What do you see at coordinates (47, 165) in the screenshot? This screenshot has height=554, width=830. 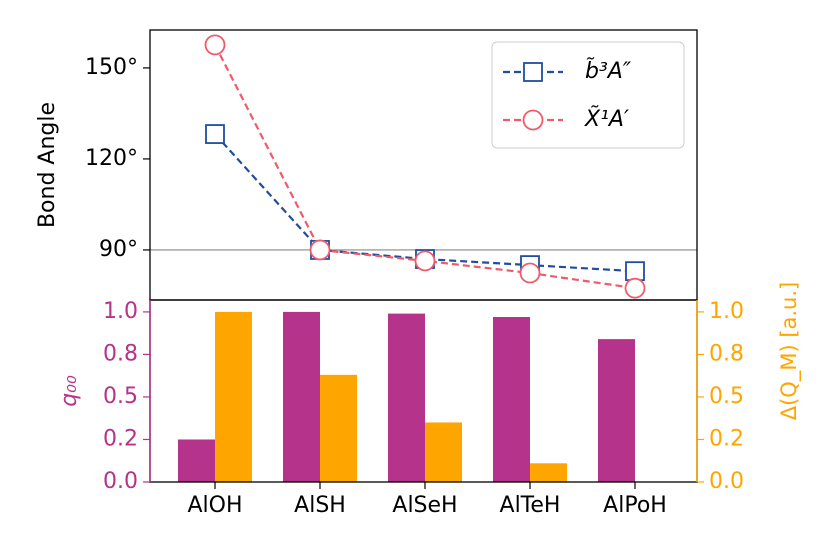 I see `y-axis-label: Bond Angle` at bounding box center [47, 165].